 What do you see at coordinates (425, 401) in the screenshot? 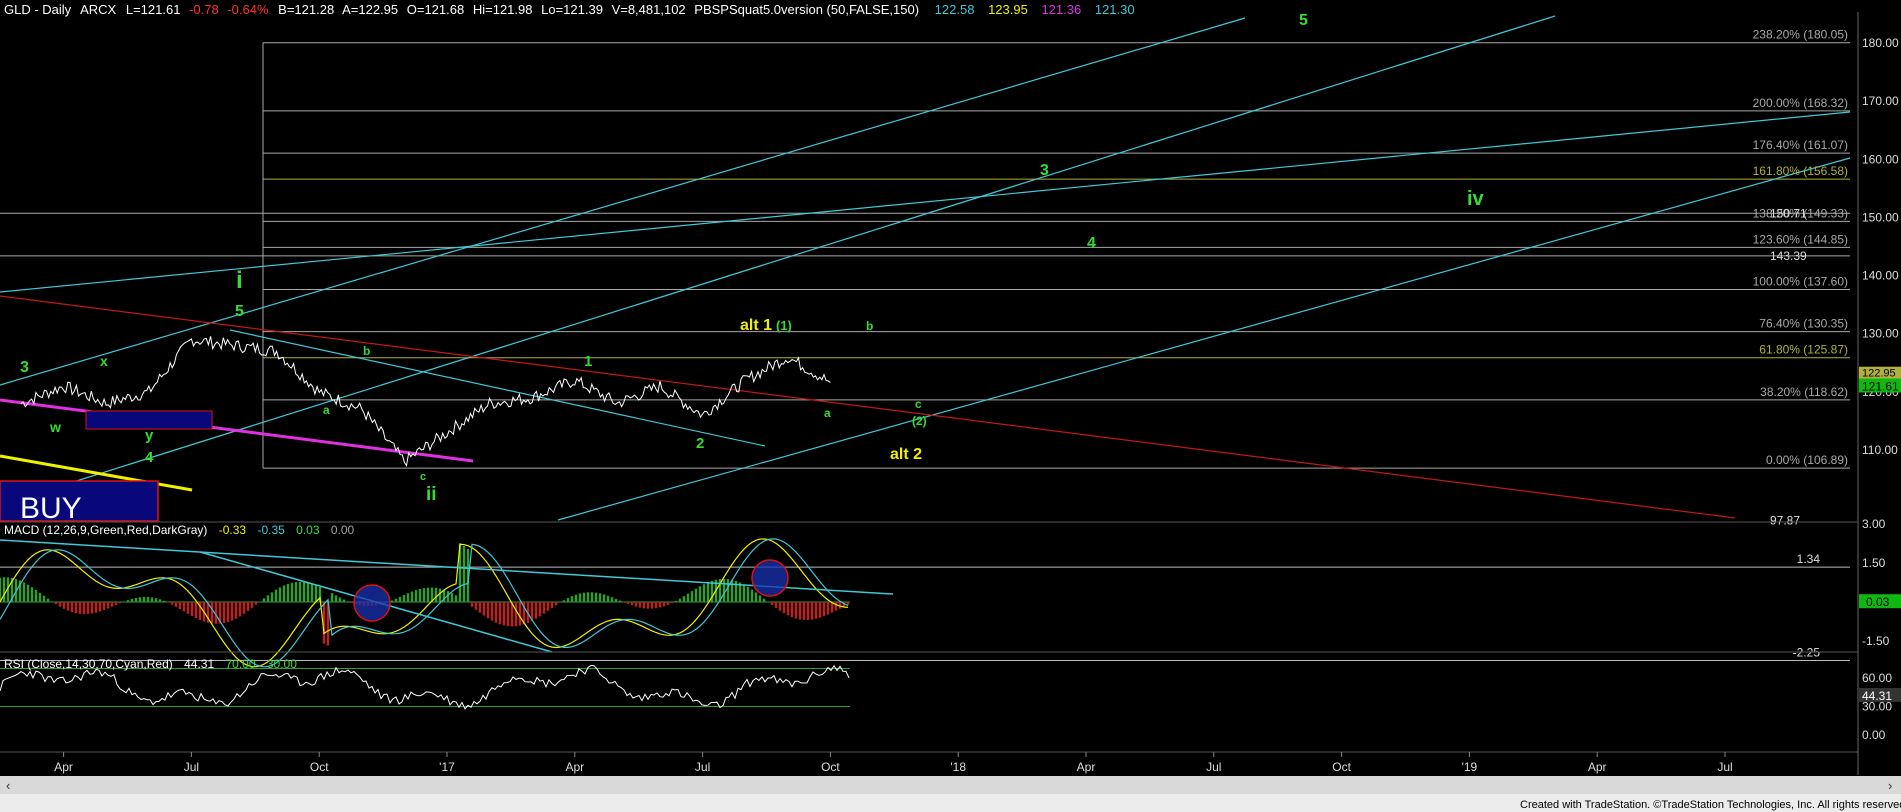
I see `price-line` at bounding box center [425, 401].